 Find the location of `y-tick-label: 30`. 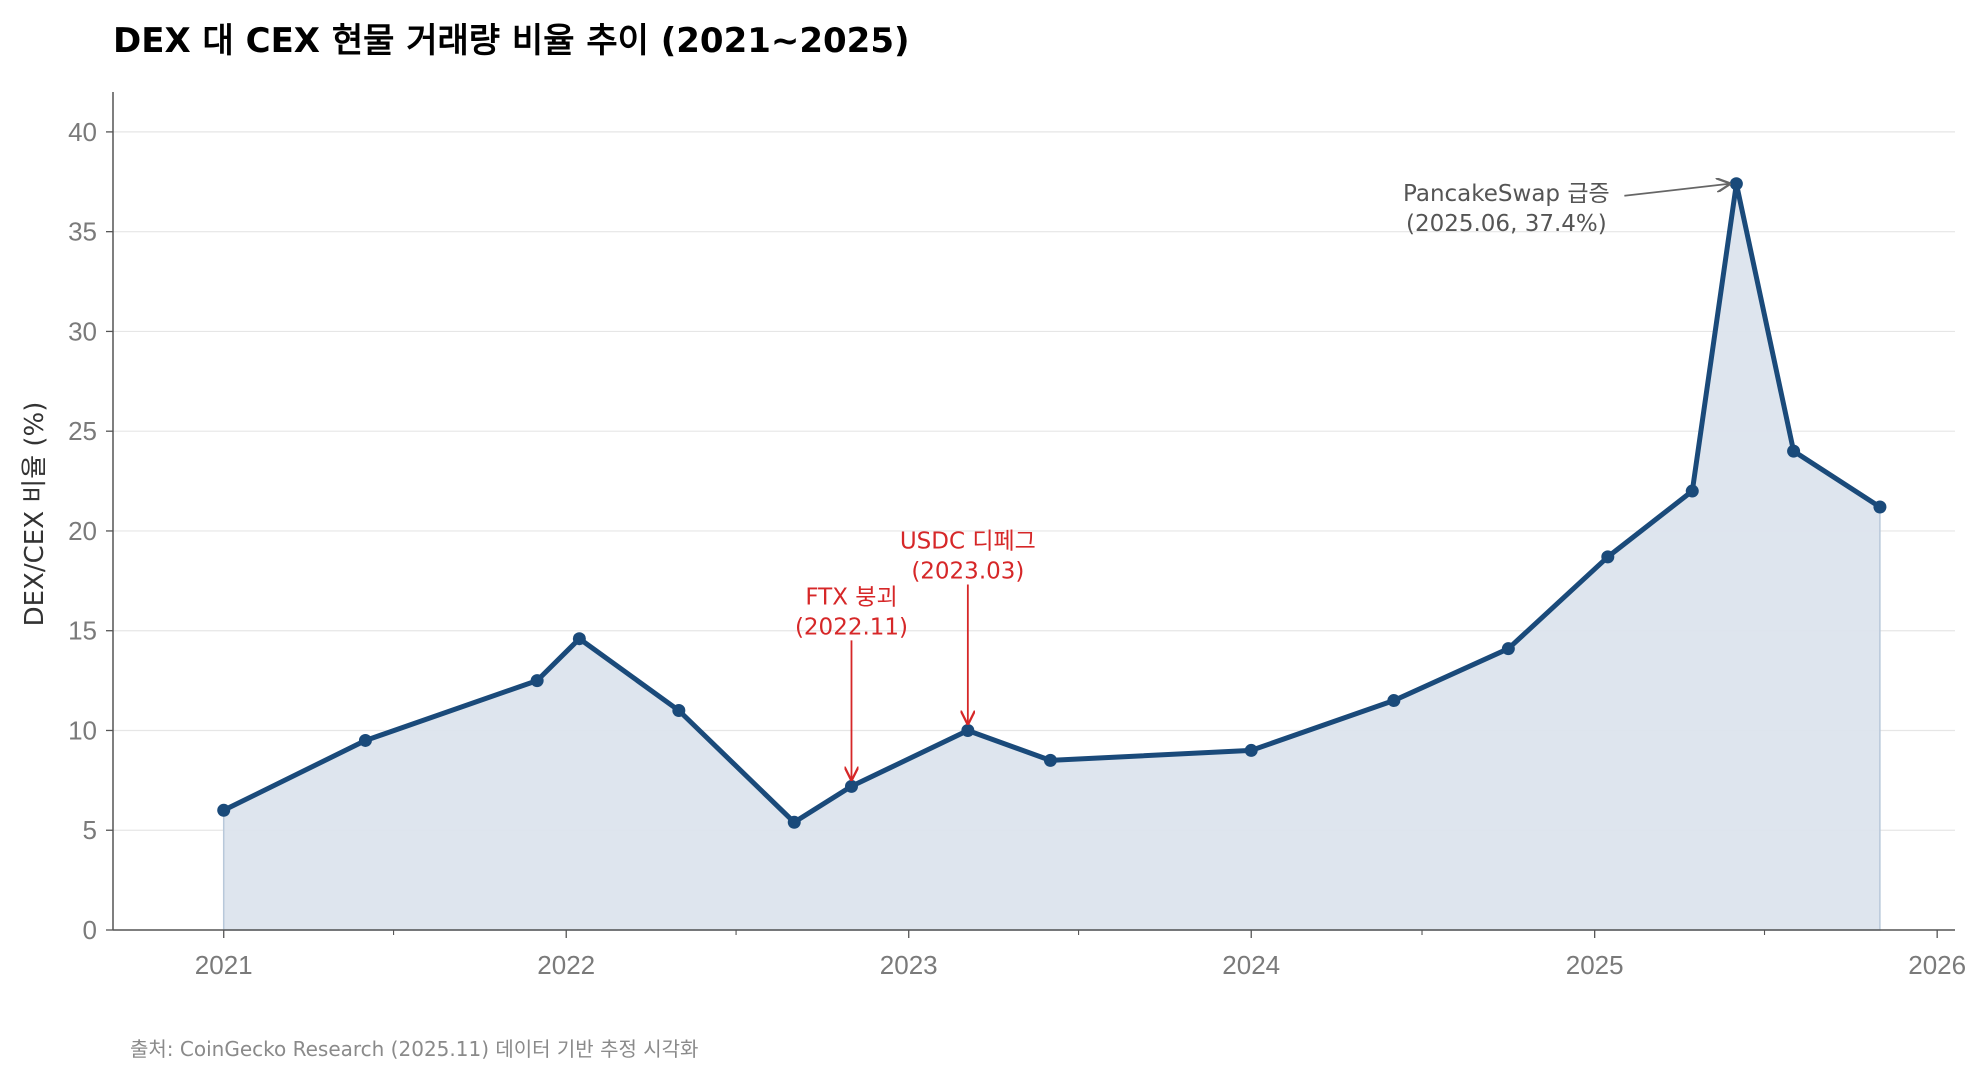

y-tick-label: 30 is located at coordinates (82, 331).